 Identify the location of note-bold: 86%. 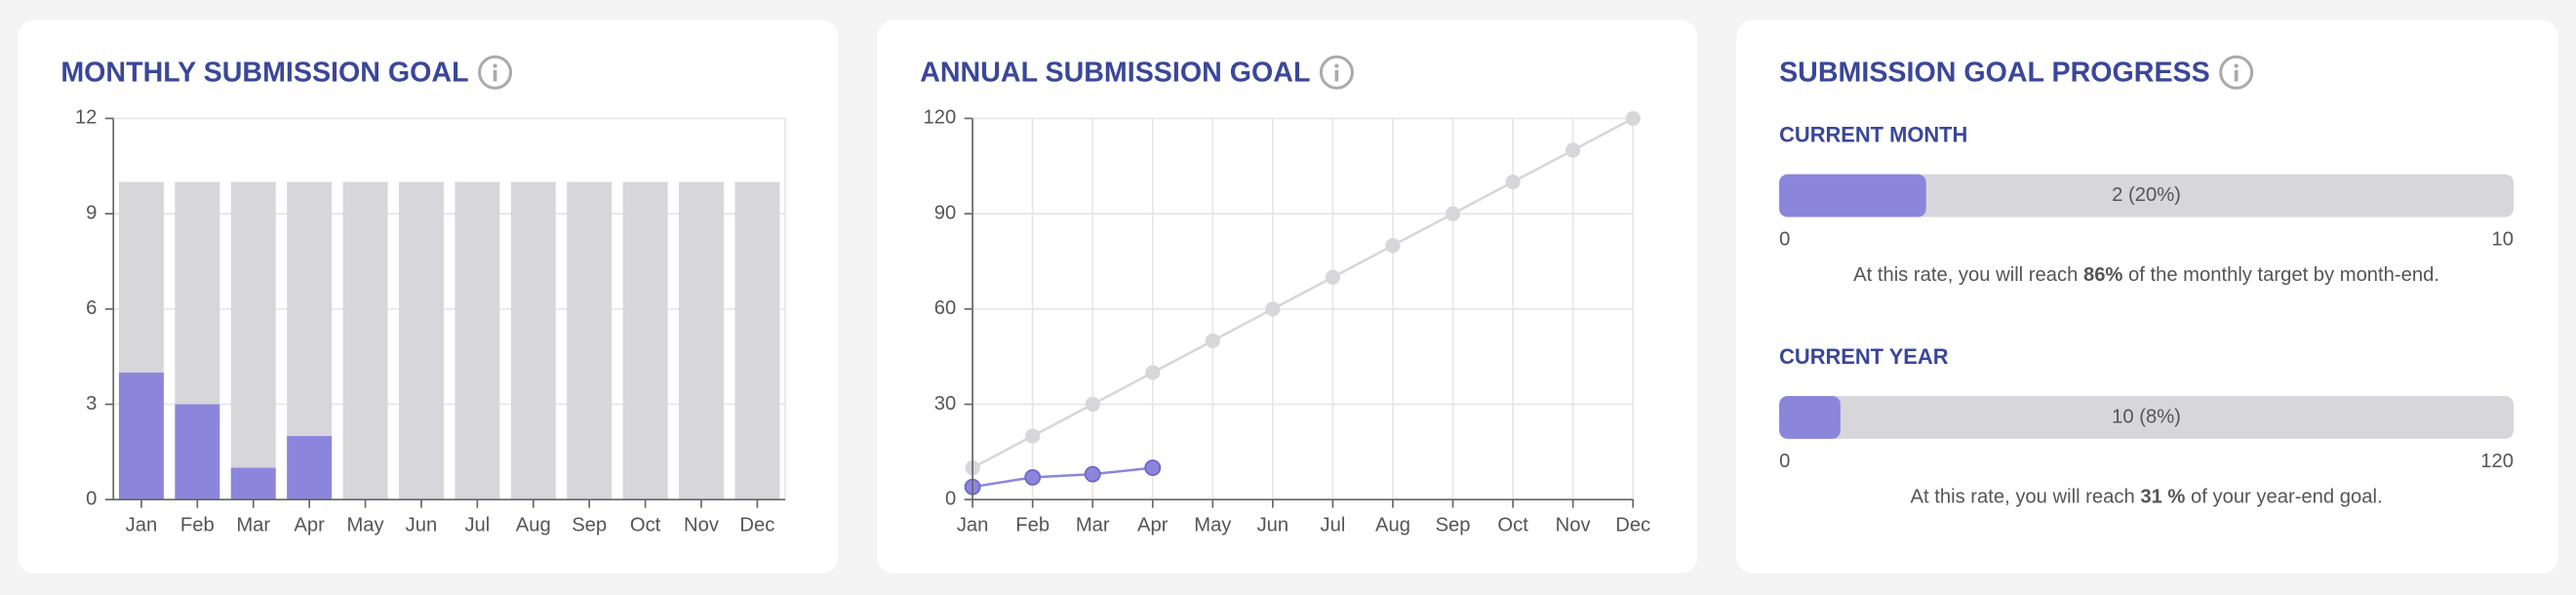
(2102, 275).